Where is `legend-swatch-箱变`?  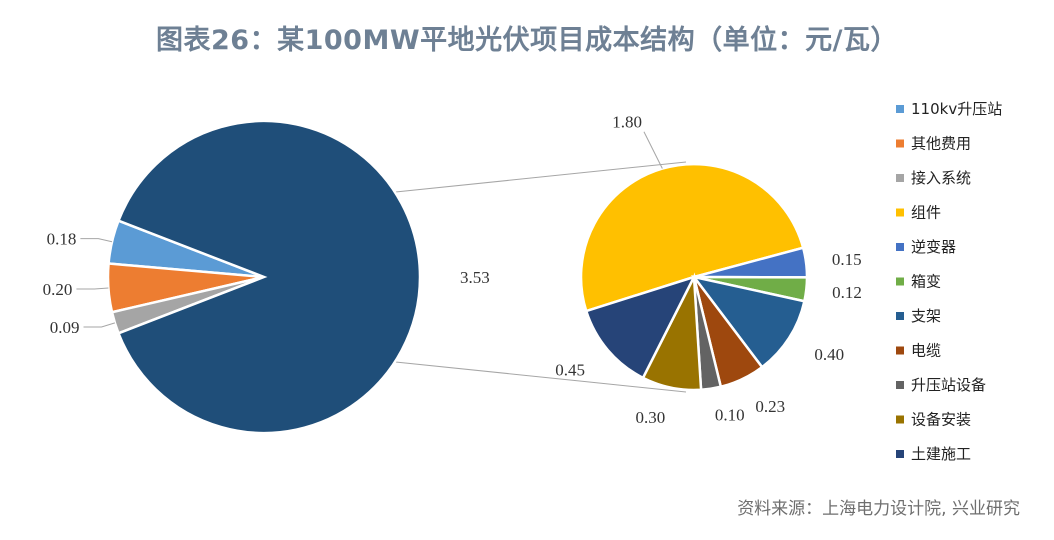 legend-swatch-箱变 is located at coordinates (900, 281).